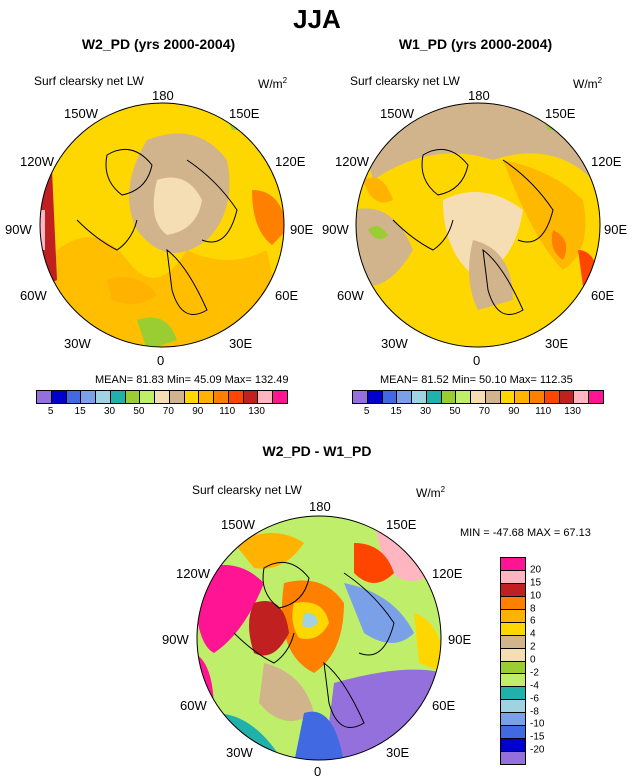 This screenshot has width=634, height=780. Describe the element at coordinates (287, 295) in the screenshot. I see `panel1-lon-60e: 60E` at that location.